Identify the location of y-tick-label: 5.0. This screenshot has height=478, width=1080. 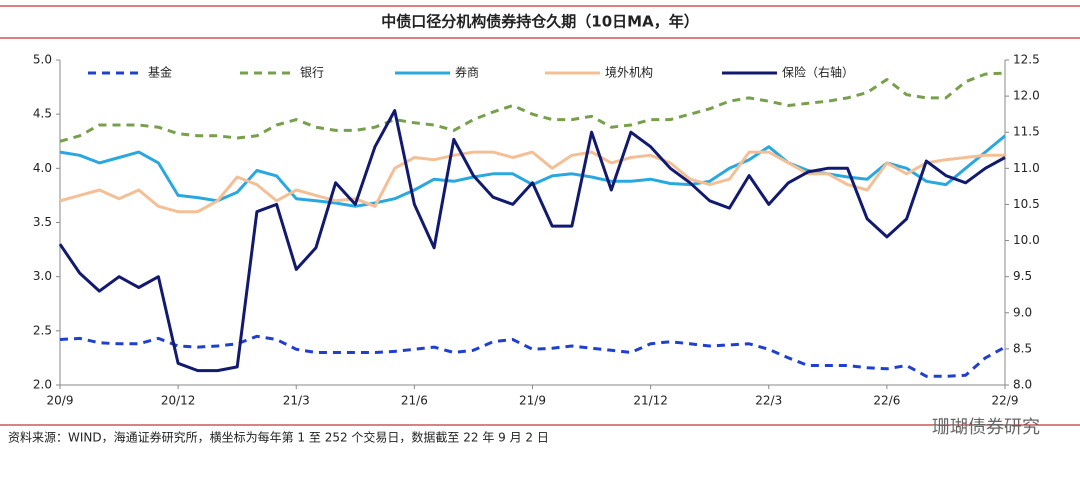
(42, 60).